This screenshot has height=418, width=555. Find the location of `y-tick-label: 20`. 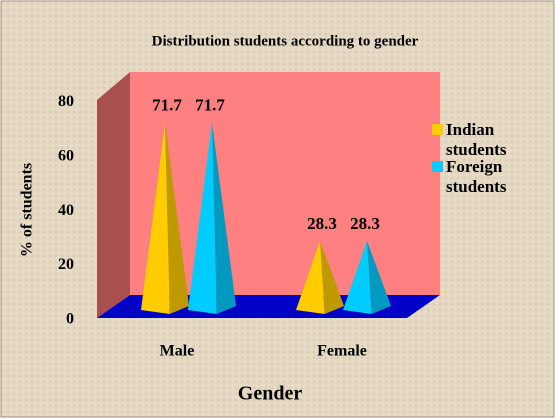

y-tick-label: 20 is located at coordinates (66, 264).